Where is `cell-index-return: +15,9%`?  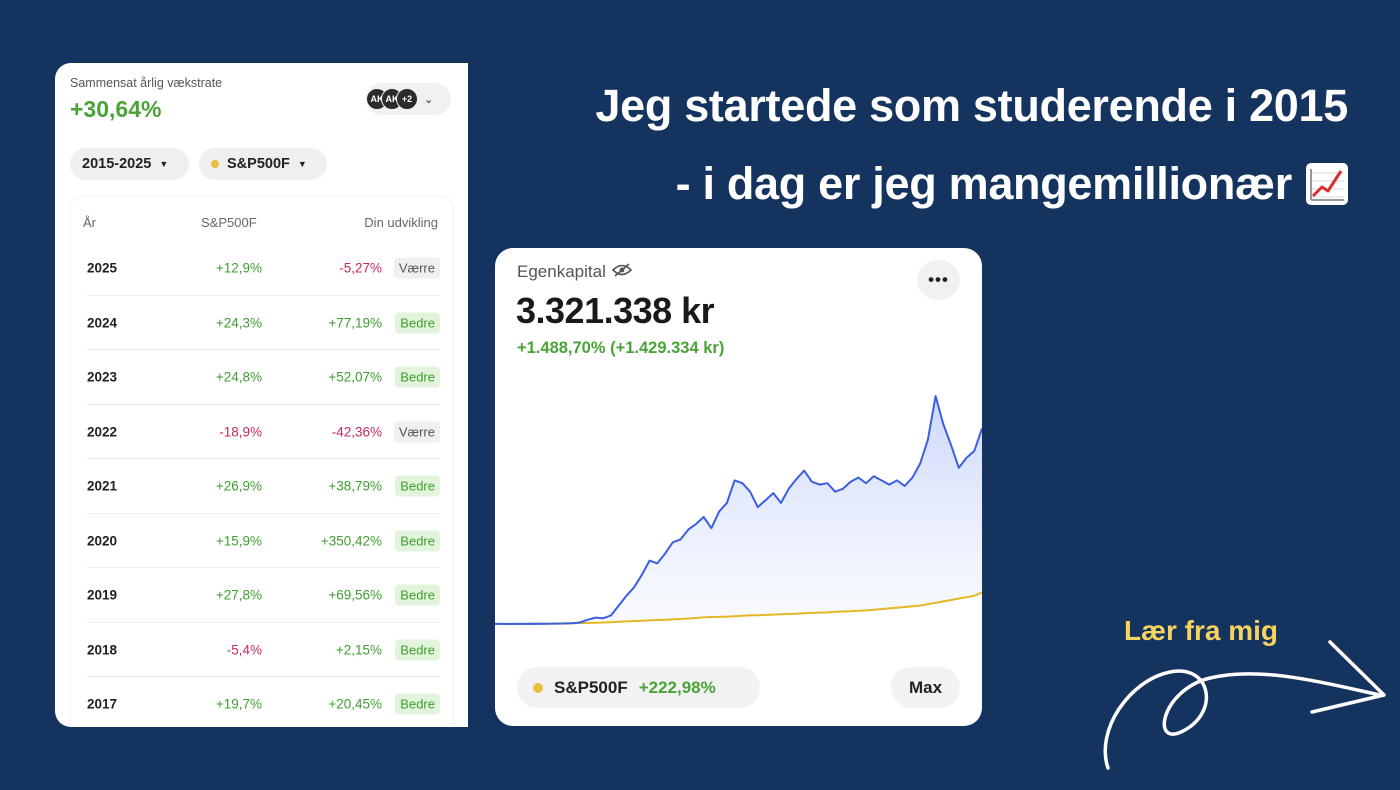
cell-index-return: +15,9% is located at coordinates (238, 541).